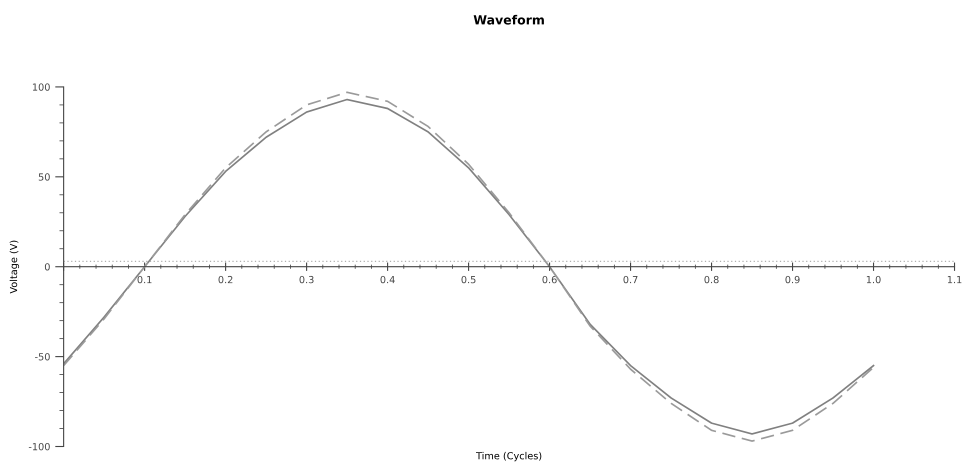 This screenshot has width=979, height=475. What do you see at coordinates (47, 267) in the screenshot?
I see `y-tick-label: 0` at bounding box center [47, 267].